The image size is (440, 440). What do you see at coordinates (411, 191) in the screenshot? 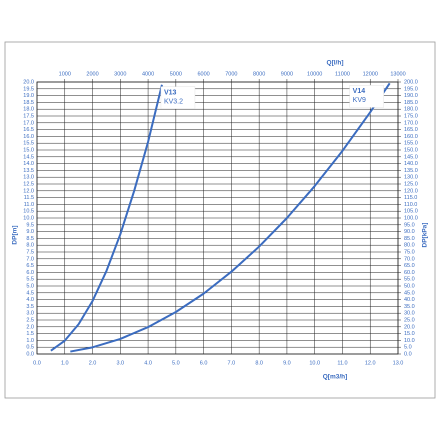
I see `y2-tick-label: 120.0` at bounding box center [411, 191].